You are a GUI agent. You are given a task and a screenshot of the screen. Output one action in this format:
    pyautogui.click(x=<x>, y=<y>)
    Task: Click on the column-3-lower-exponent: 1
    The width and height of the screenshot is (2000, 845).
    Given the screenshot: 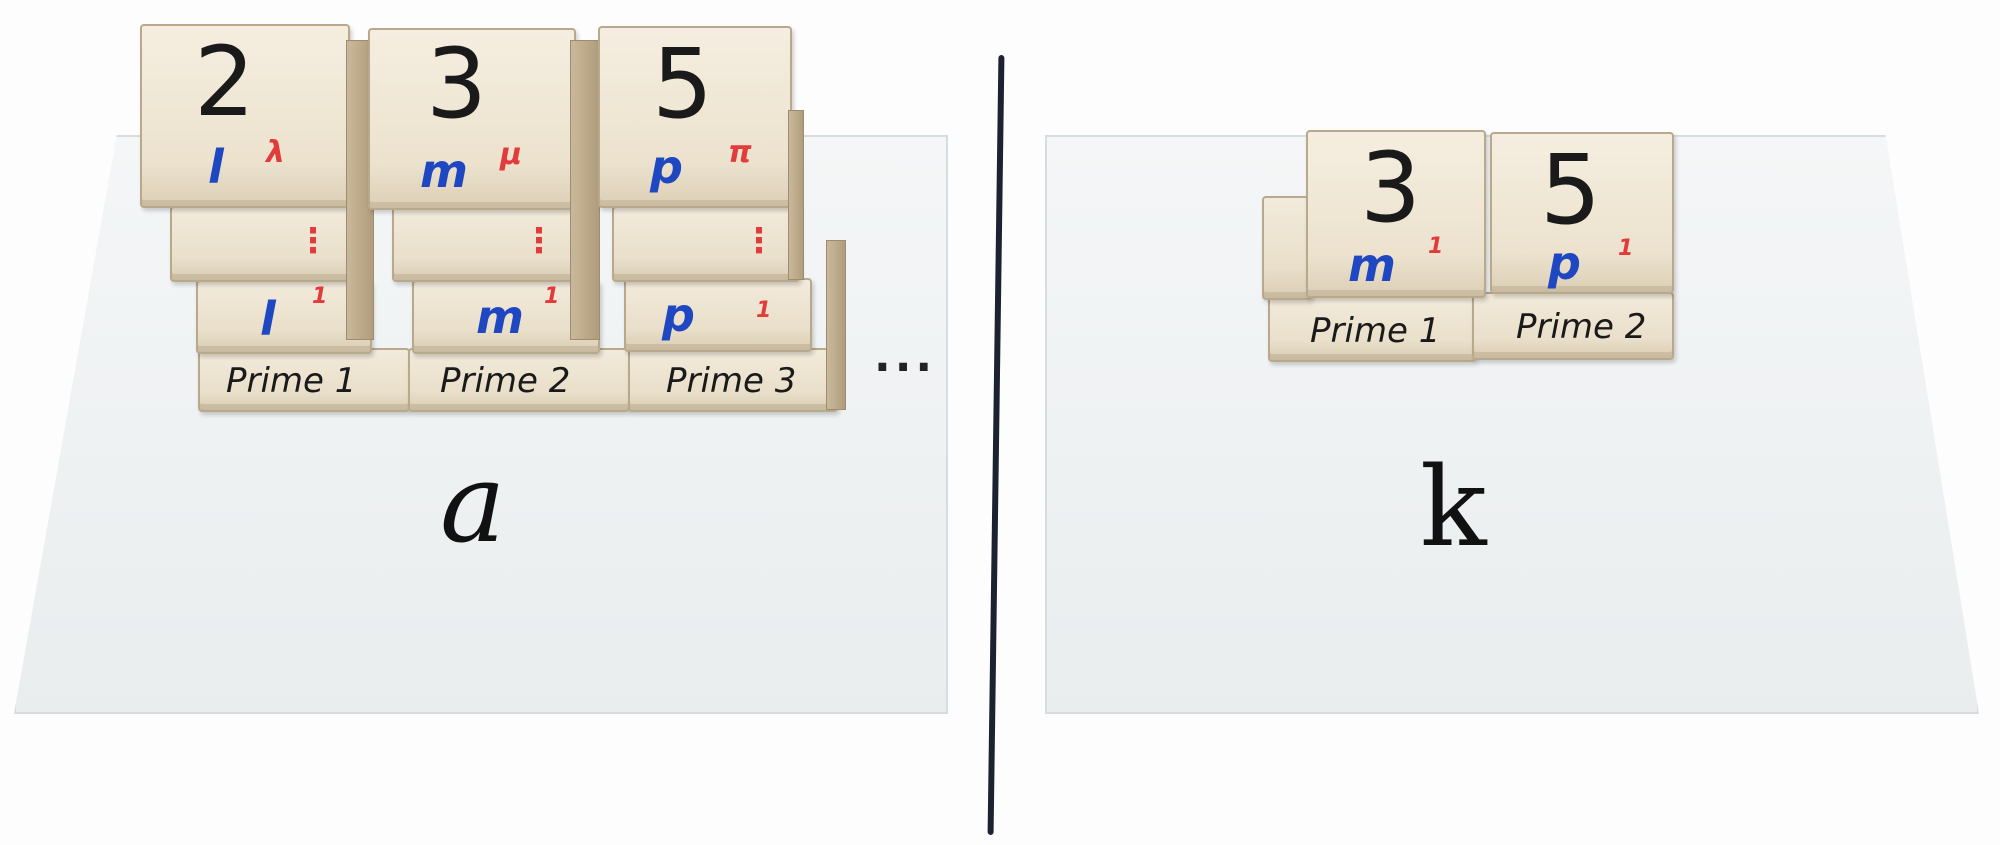 What is the action you would take?
    pyautogui.click(x=764, y=310)
    